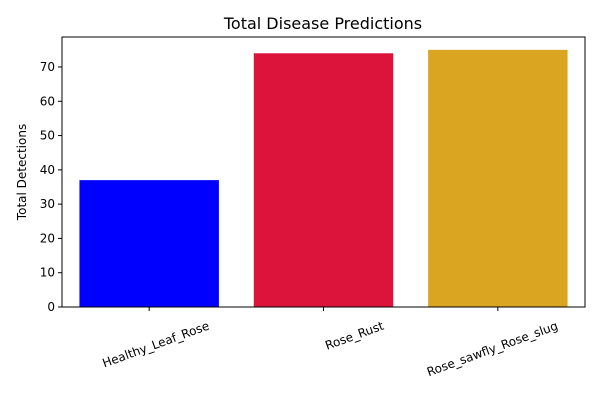 This screenshot has height=404, width=600. I want to click on y-tick-label-2: 20, so click(47, 238).